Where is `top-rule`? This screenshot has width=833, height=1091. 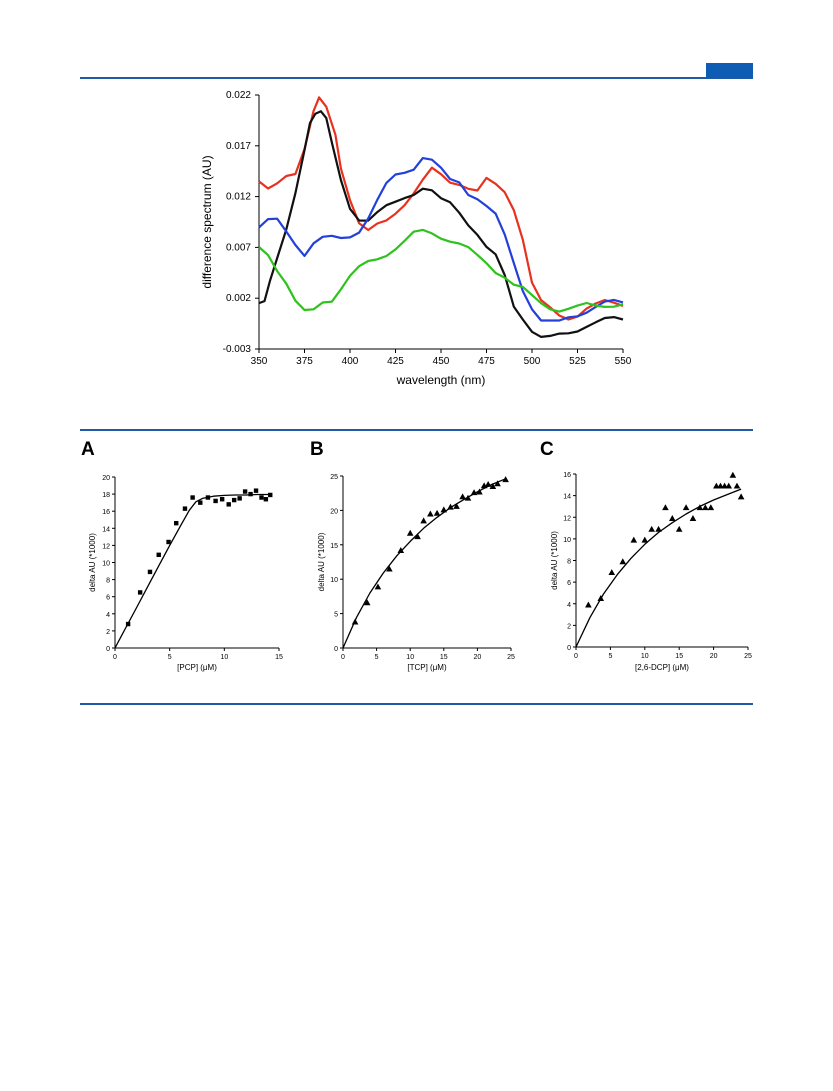 top-rule is located at coordinates (416, 78).